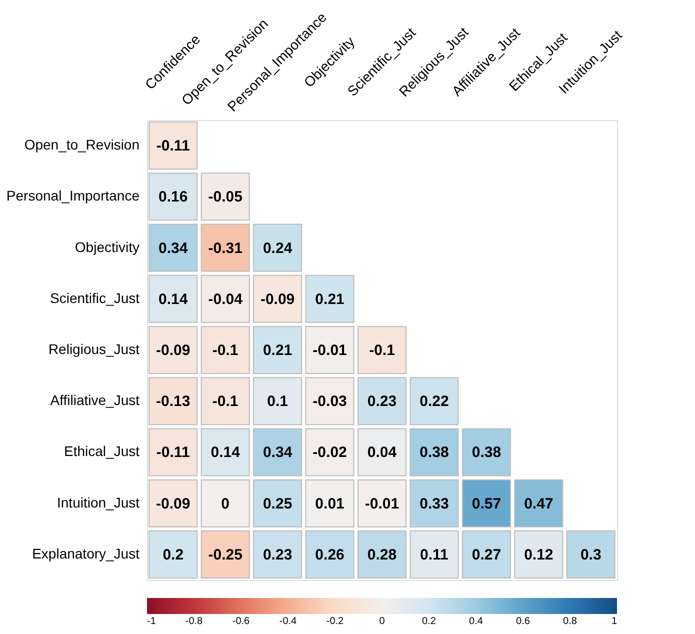 The image size is (695, 634). I want to click on y-tick-label: Intuition_Just, so click(98, 502).